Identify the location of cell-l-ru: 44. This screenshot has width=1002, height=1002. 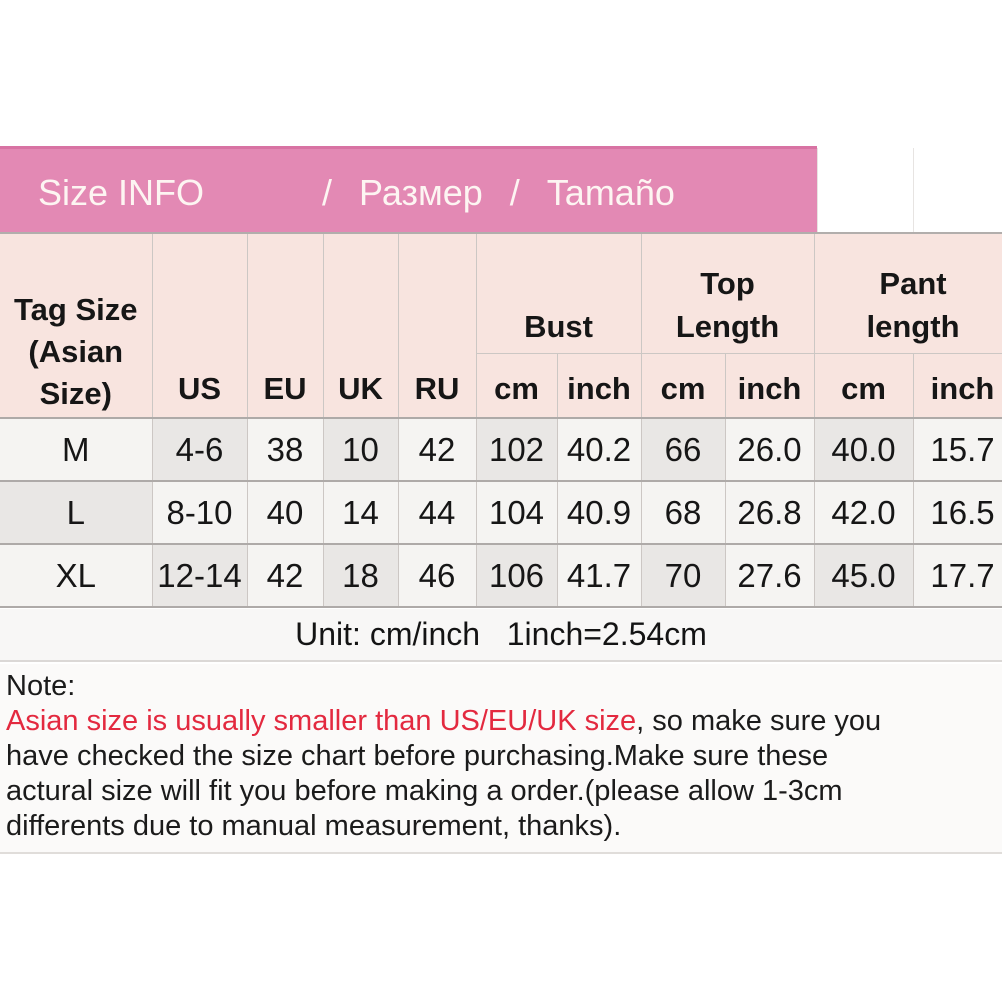
(437, 512).